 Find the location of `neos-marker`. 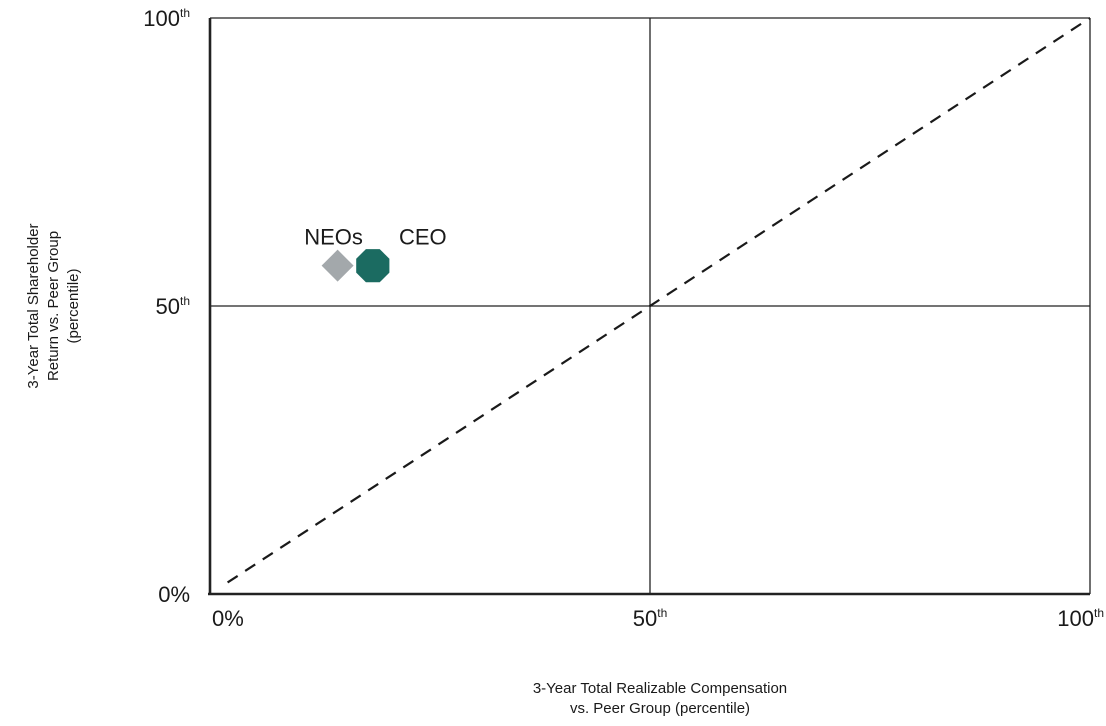

neos-marker is located at coordinates (337, 265).